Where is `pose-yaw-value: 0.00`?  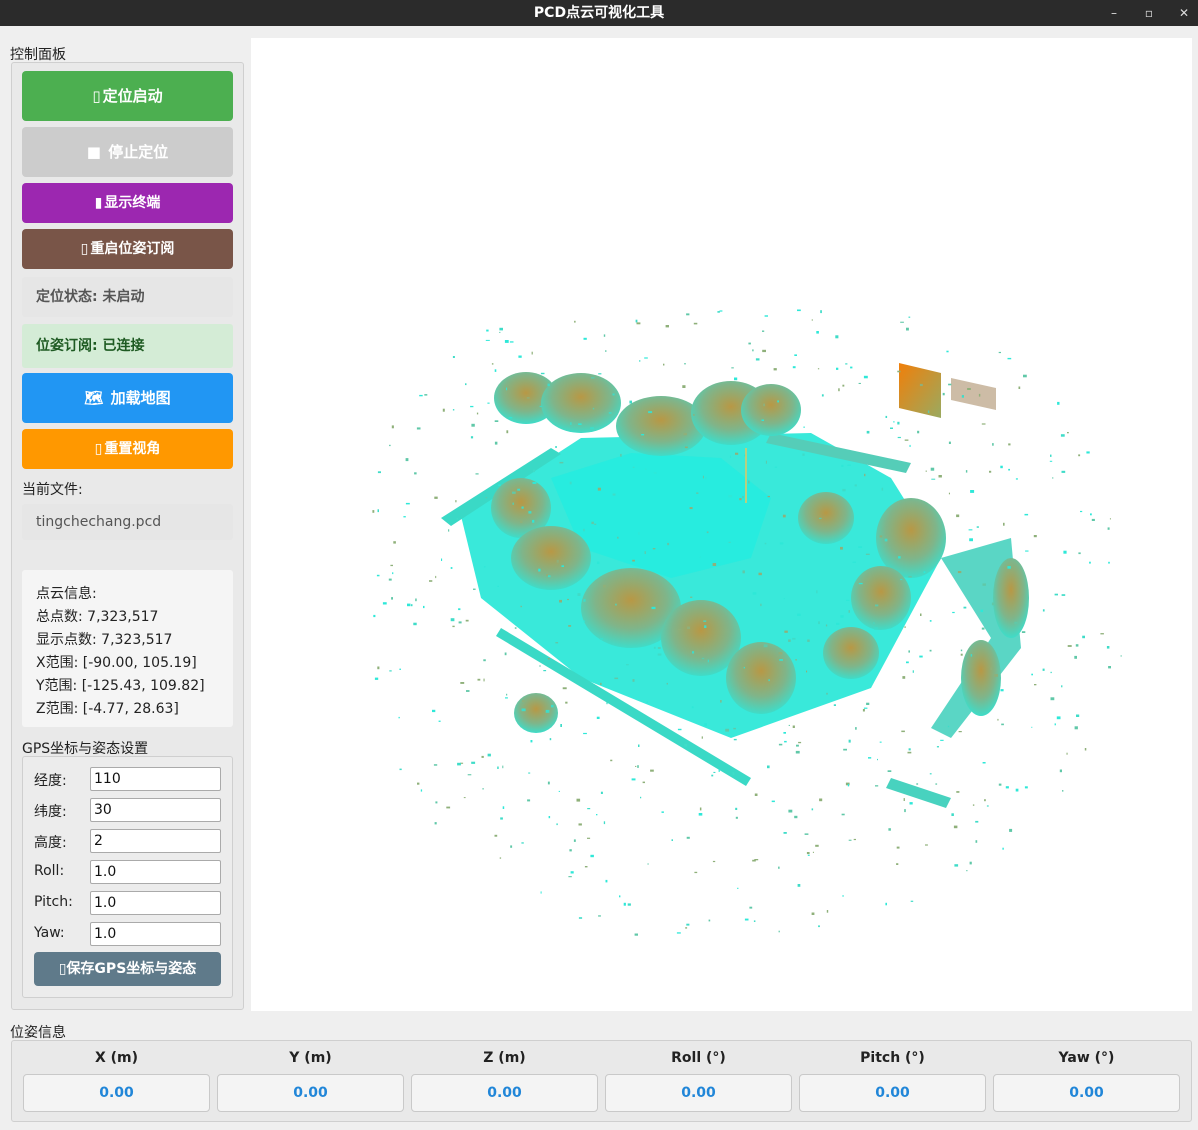
pose-yaw-value: 0.00 is located at coordinates (1086, 1093).